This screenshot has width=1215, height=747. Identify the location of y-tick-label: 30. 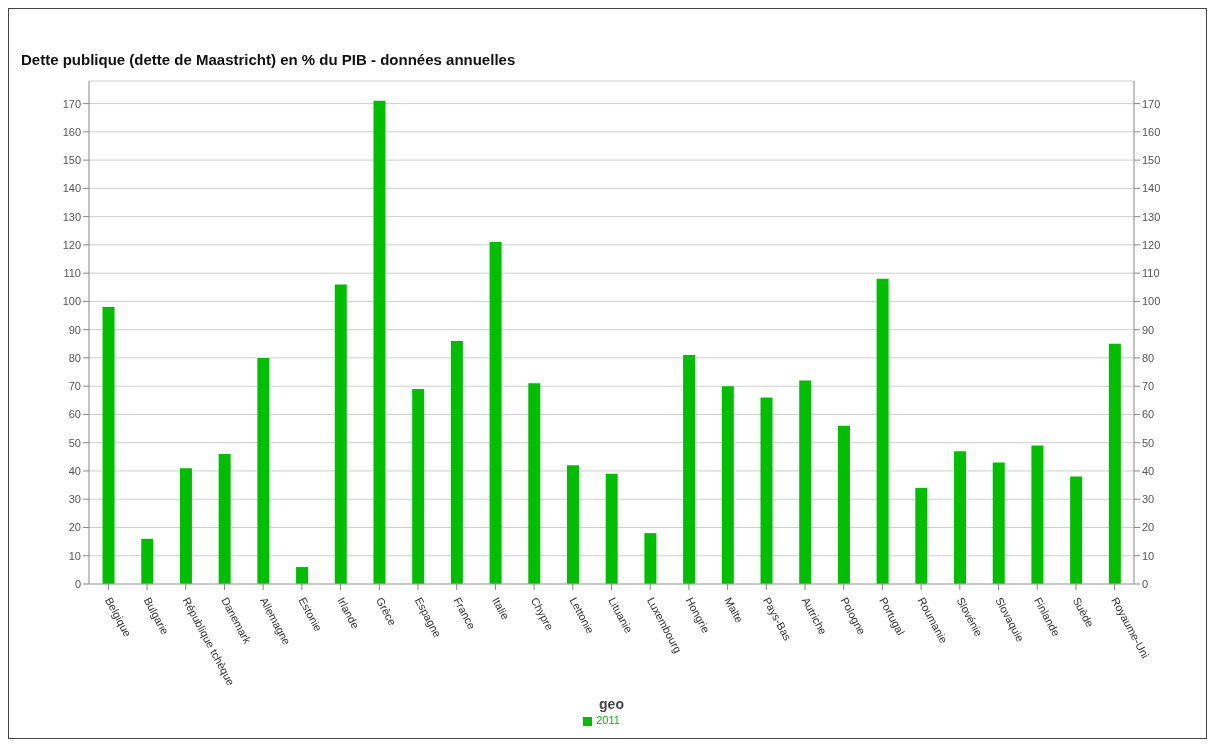
(74, 499).